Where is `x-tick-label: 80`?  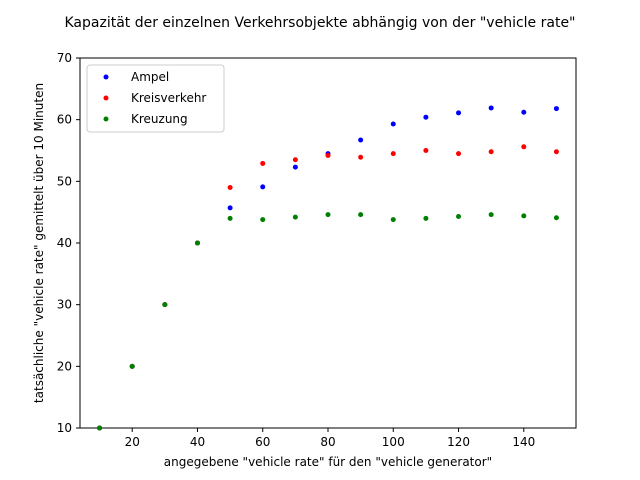
x-tick-label: 80 is located at coordinates (327, 442).